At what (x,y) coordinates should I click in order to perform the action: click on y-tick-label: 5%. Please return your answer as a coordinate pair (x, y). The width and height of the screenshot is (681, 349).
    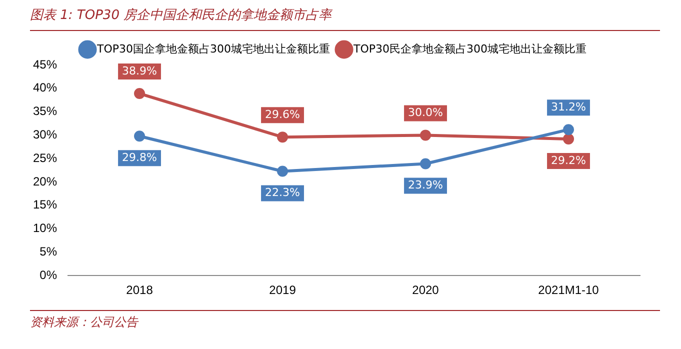
    Looking at the image, I should click on (49, 251).